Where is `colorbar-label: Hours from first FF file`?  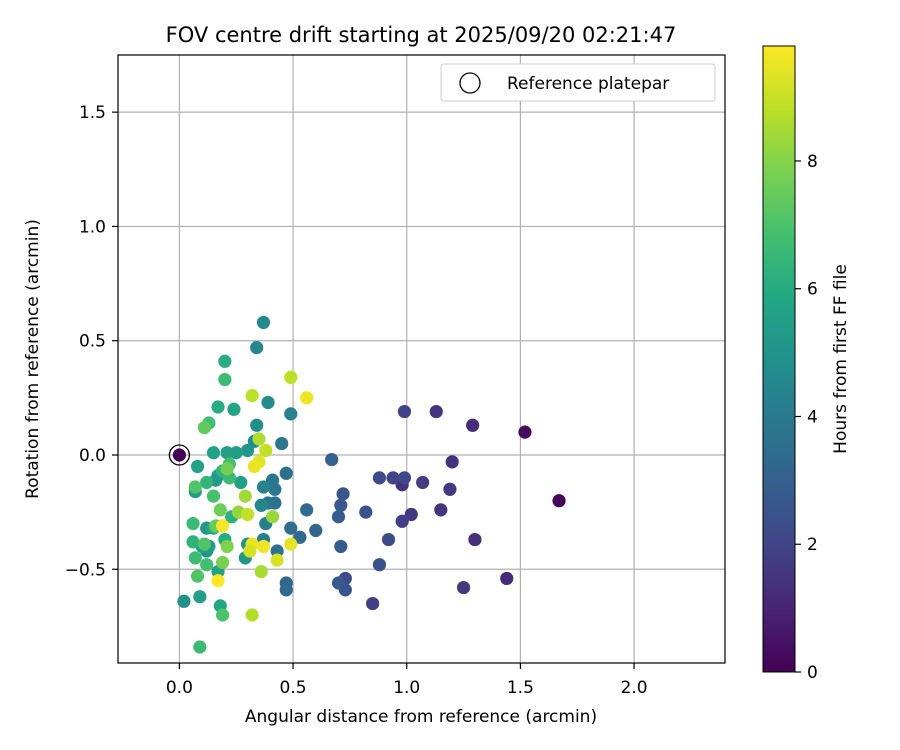
colorbar-label: Hours from first FF file is located at coordinates (841, 359).